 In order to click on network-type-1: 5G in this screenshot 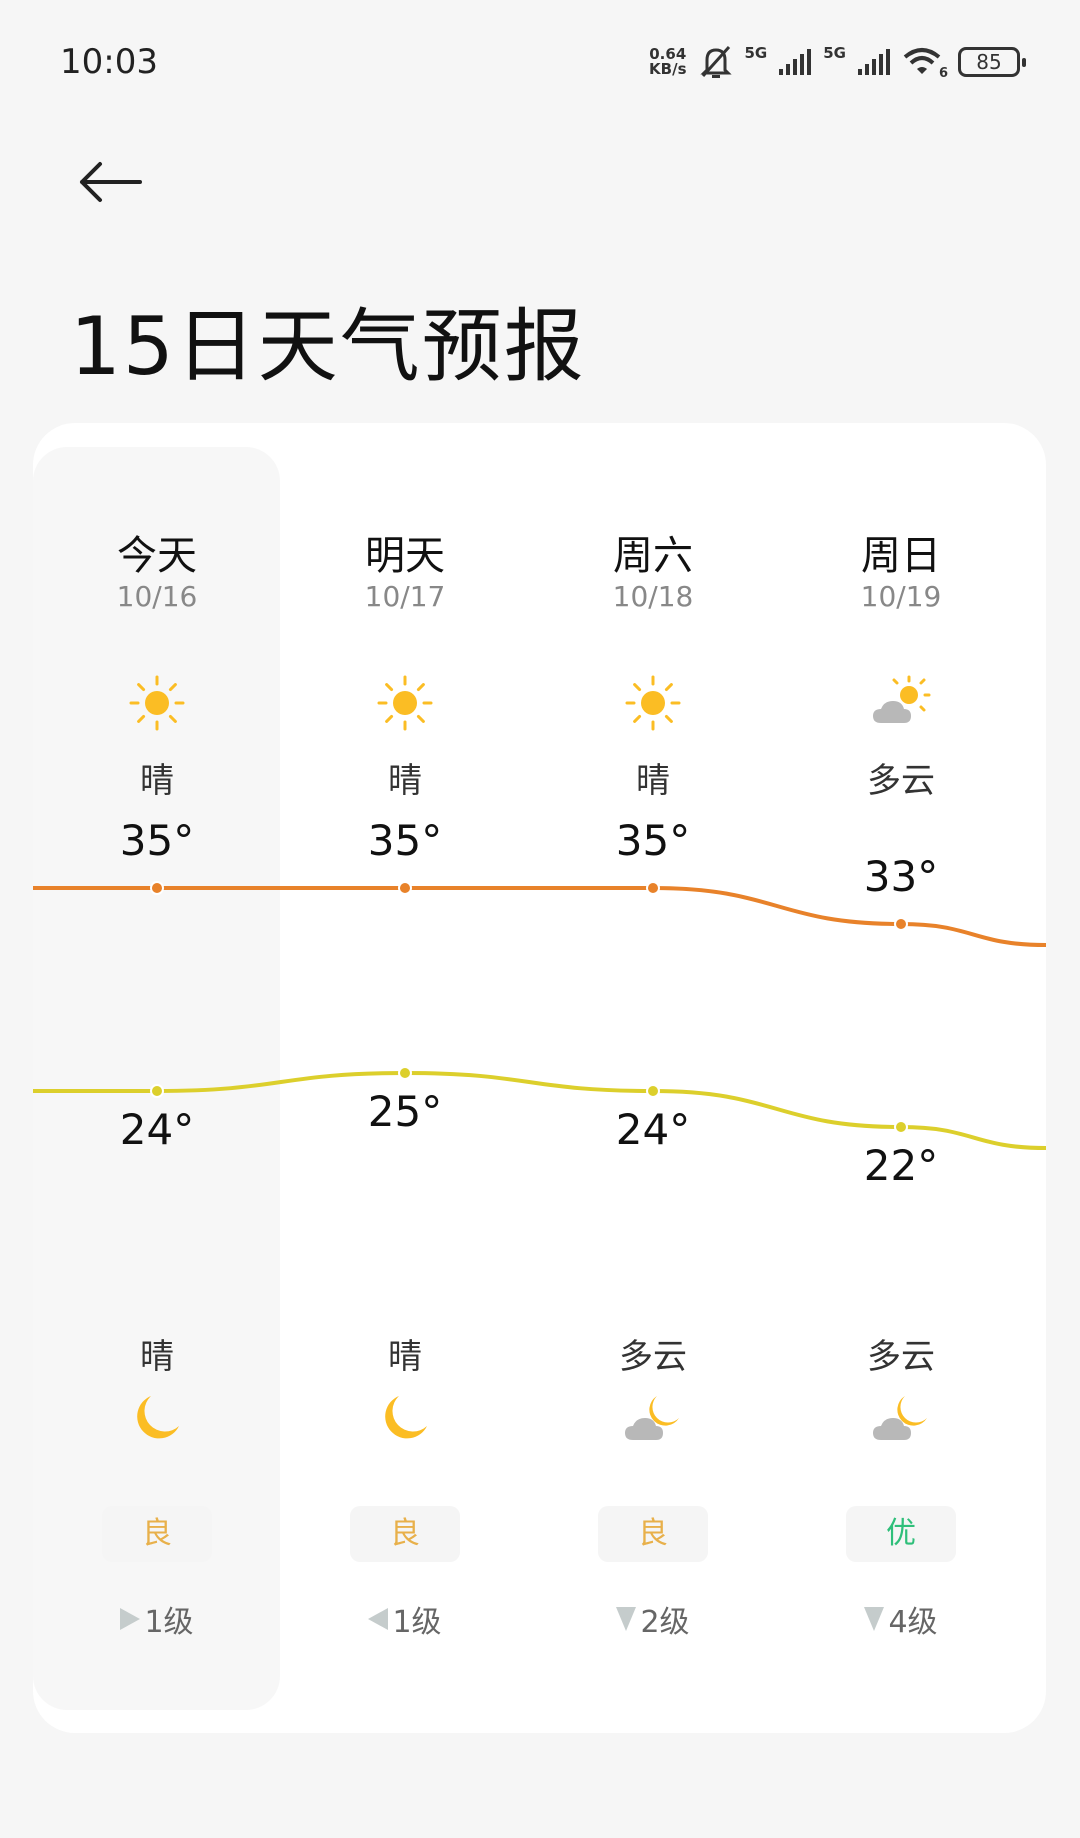, I will do `click(756, 53)`.